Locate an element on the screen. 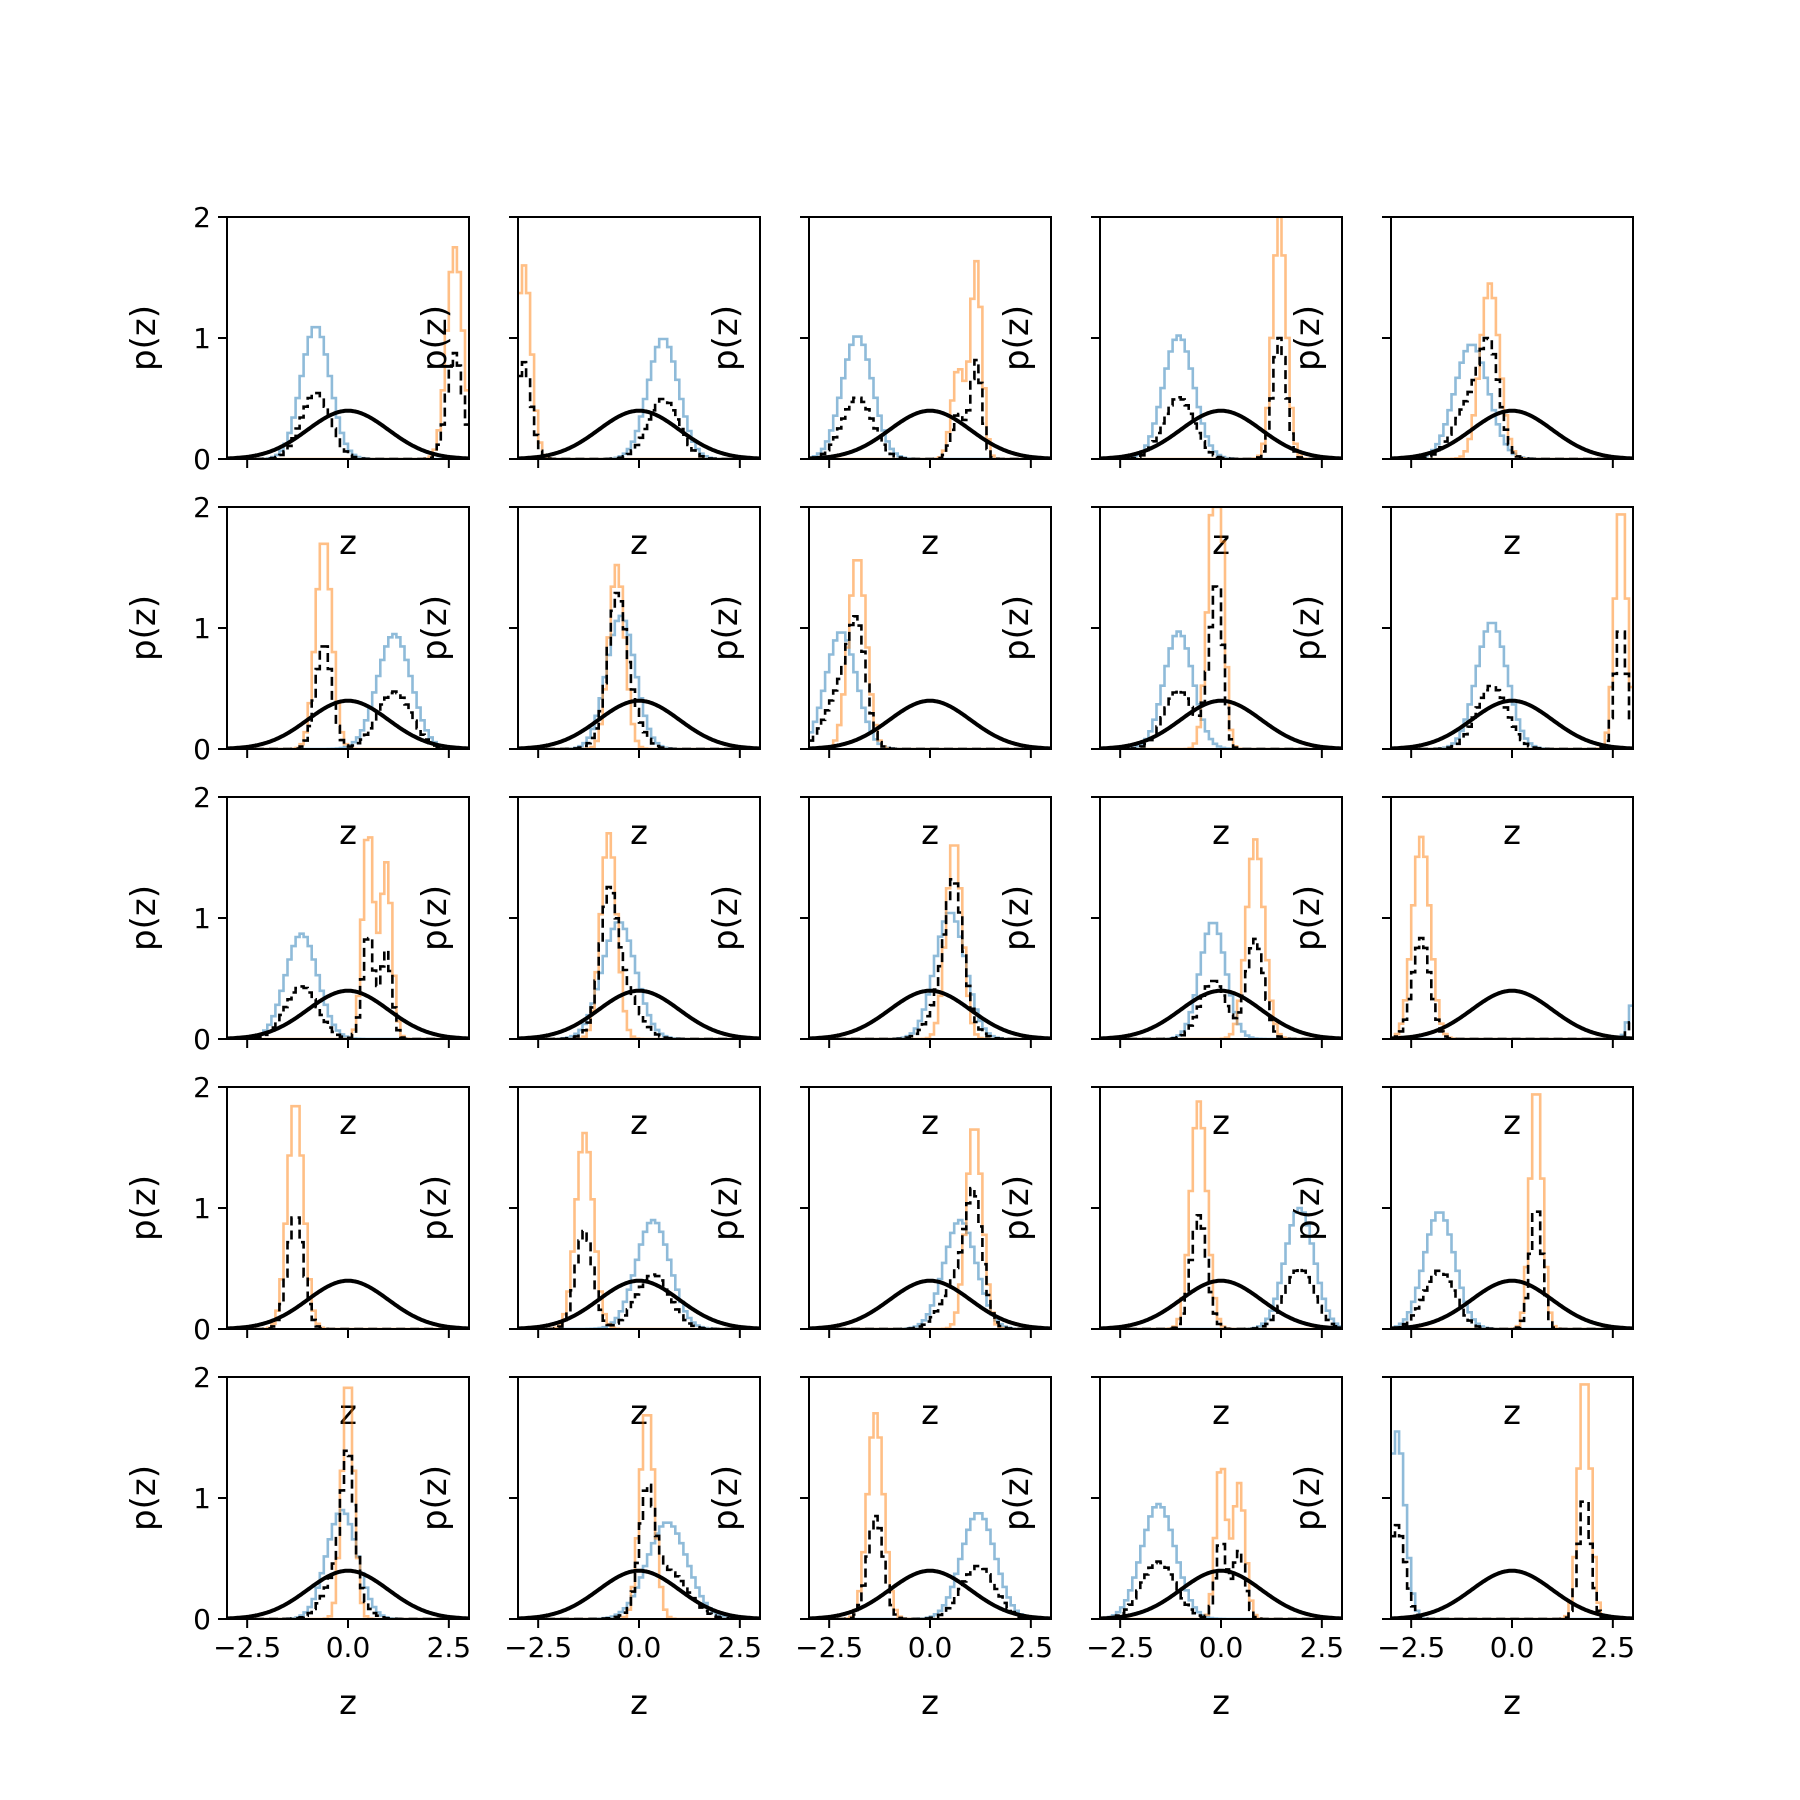  subplot-r2-c1: z 0 1 2 p(z) is located at coordinates (297, 672).